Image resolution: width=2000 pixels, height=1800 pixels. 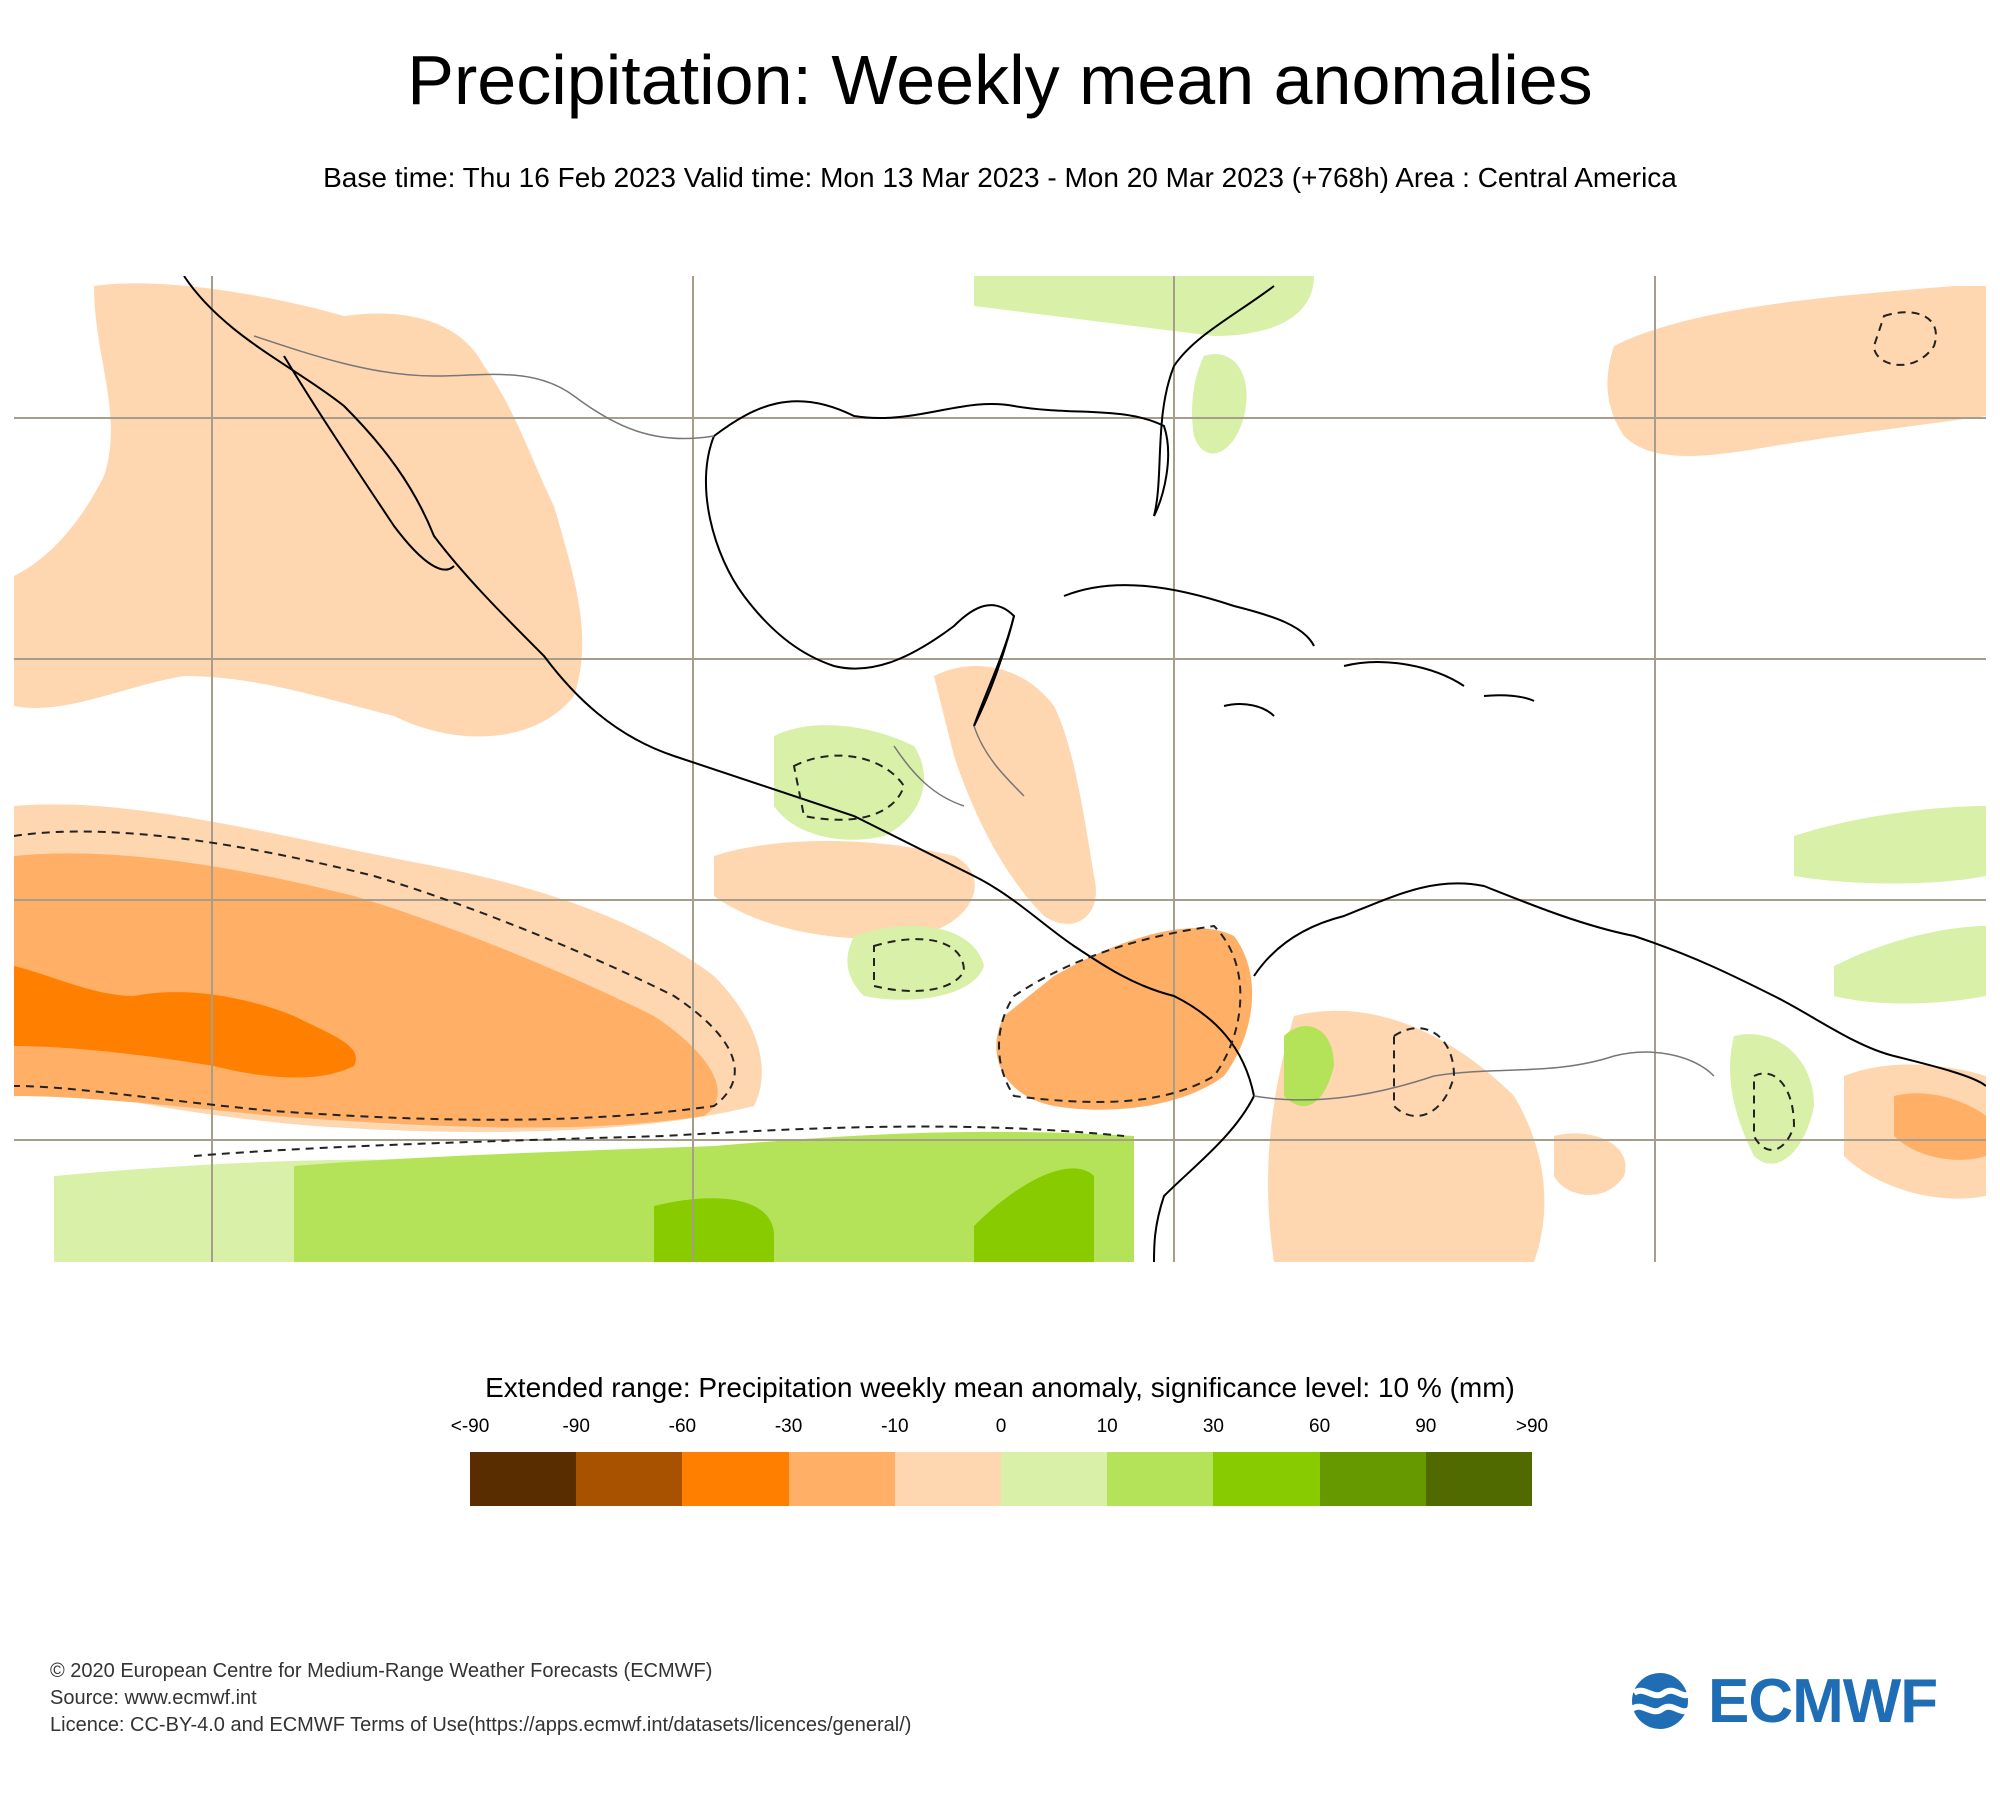 What do you see at coordinates (1107, 1426) in the screenshot?
I see `legend-tick-label: 10` at bounding box center [1107, 1426].